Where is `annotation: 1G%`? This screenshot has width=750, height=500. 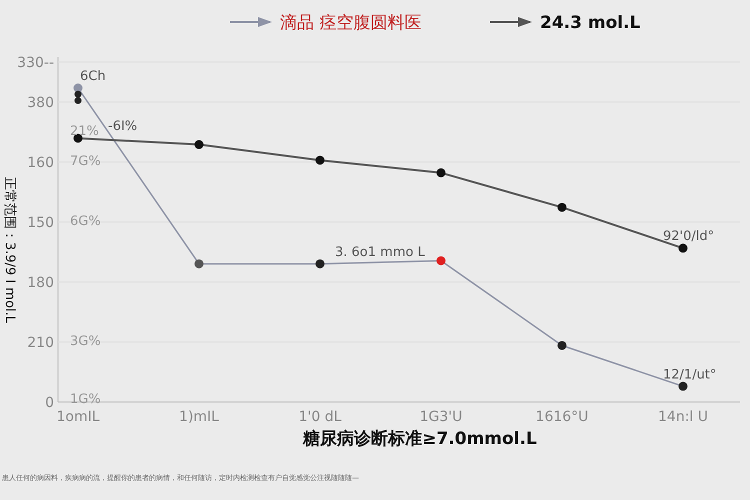
annotation: 1G% is located at coordinates (85, 399).